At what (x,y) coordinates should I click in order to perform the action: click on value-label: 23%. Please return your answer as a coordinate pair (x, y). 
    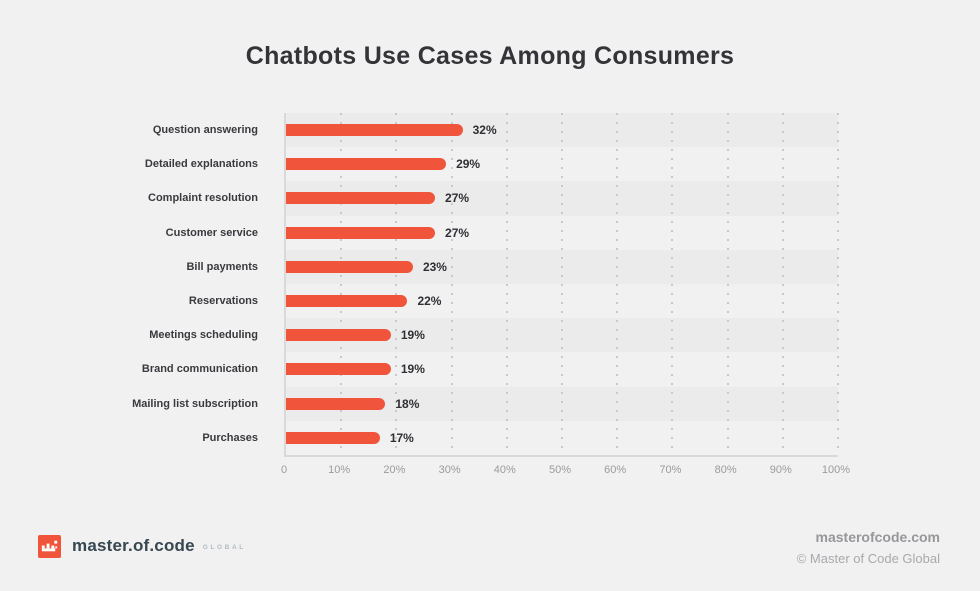
    Looking at the image, I should click on (434, 266).